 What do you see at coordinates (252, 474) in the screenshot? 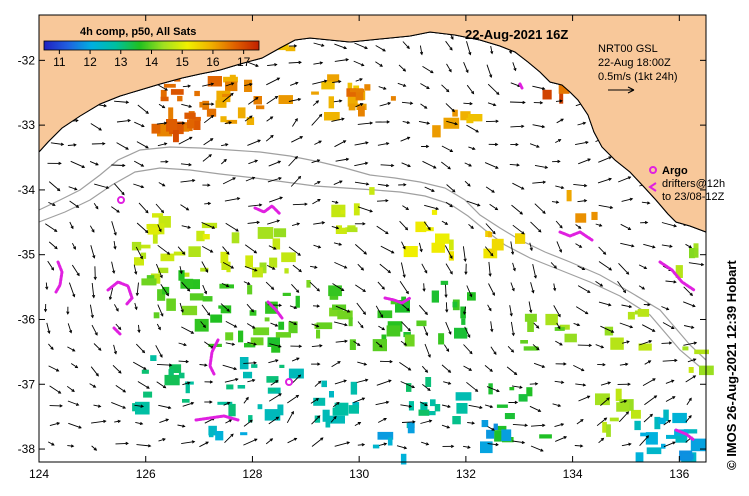
I see `x-tick-label: 128` at bounding box center [252, 474].